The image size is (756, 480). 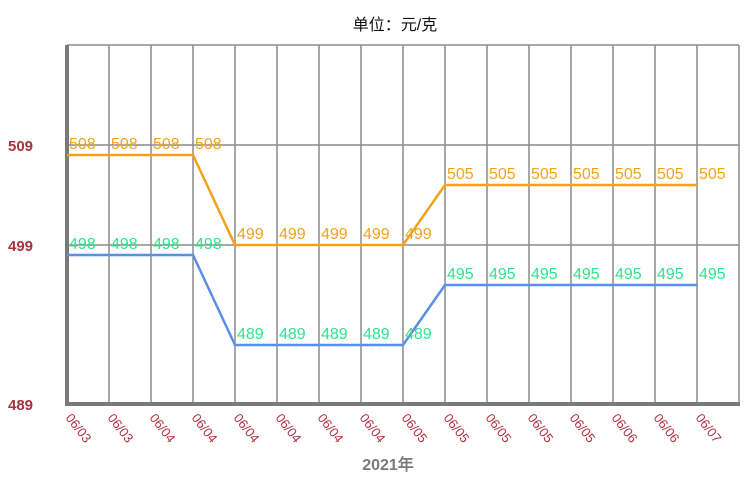 I want to click on x-tick-label: 06/07, so click(x=709, y=428).